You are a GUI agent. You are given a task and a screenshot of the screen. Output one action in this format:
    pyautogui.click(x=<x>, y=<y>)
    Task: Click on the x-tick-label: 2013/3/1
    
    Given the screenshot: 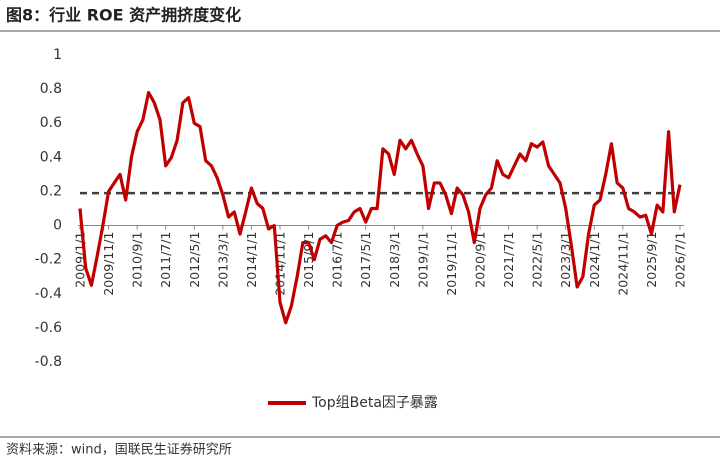 What is the action you would take?
    pyautogui.click(x=222, y=260)
    